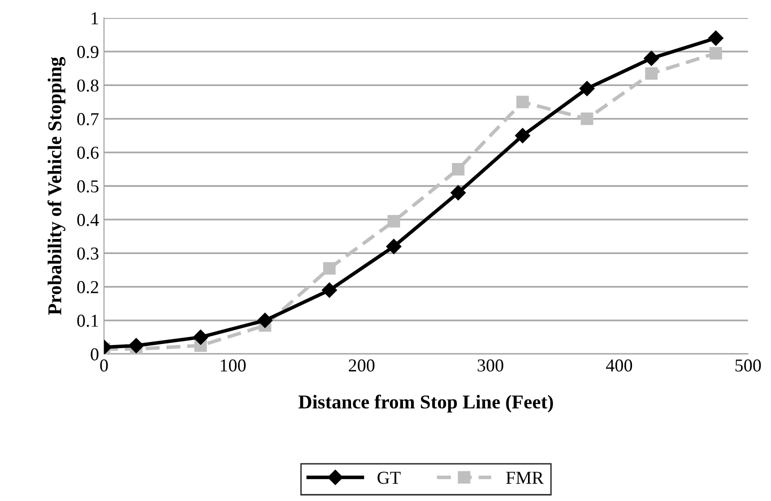 Image resolution: width=771 pixels, height=501 pixels. What do you see at coordinates (87, 253) in the screenshot?
I see `y-tick-label: 0.3` at bounding box center [87, 253].